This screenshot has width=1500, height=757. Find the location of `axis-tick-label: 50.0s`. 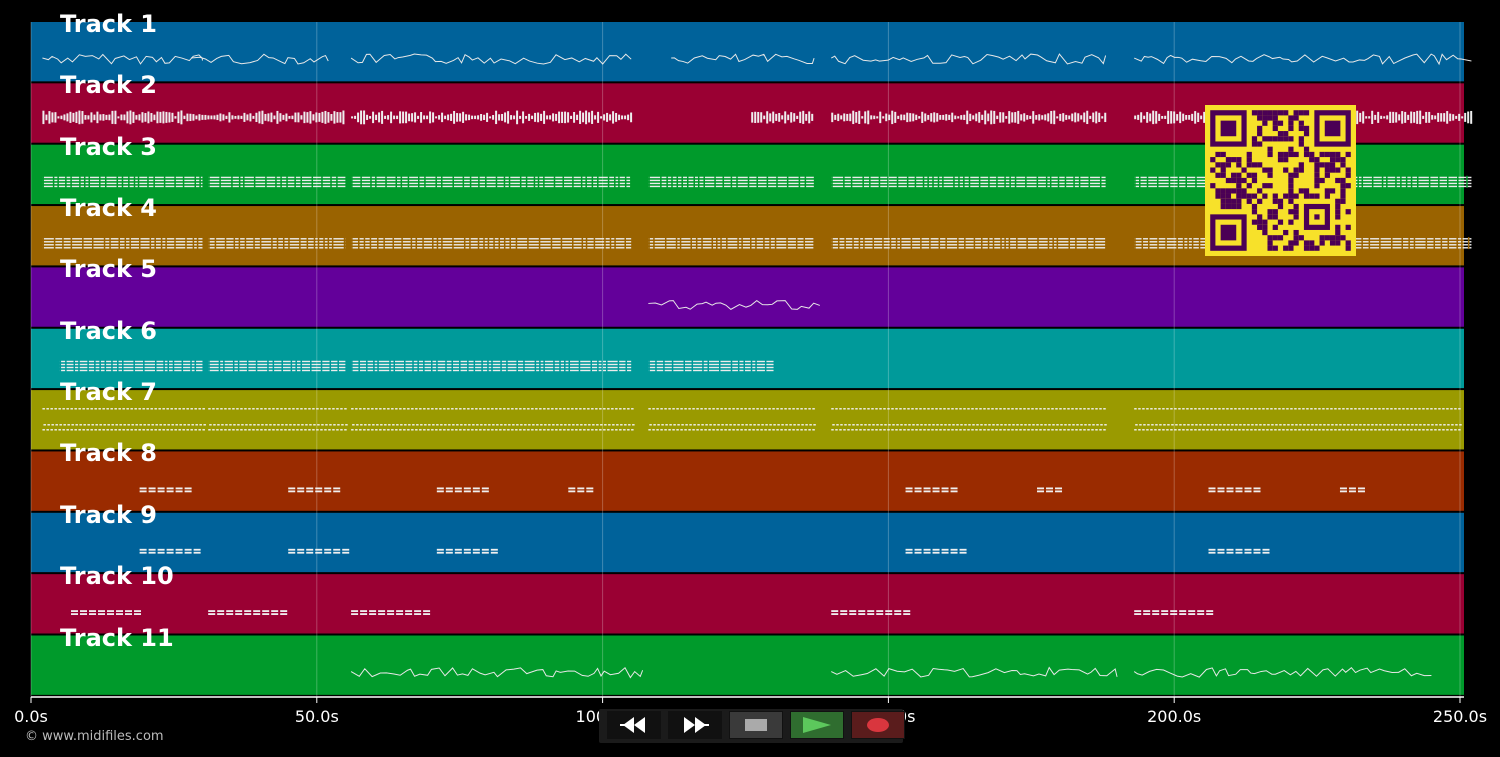

axis-tick-label: 50.0s is located at coordinates (316, 716).